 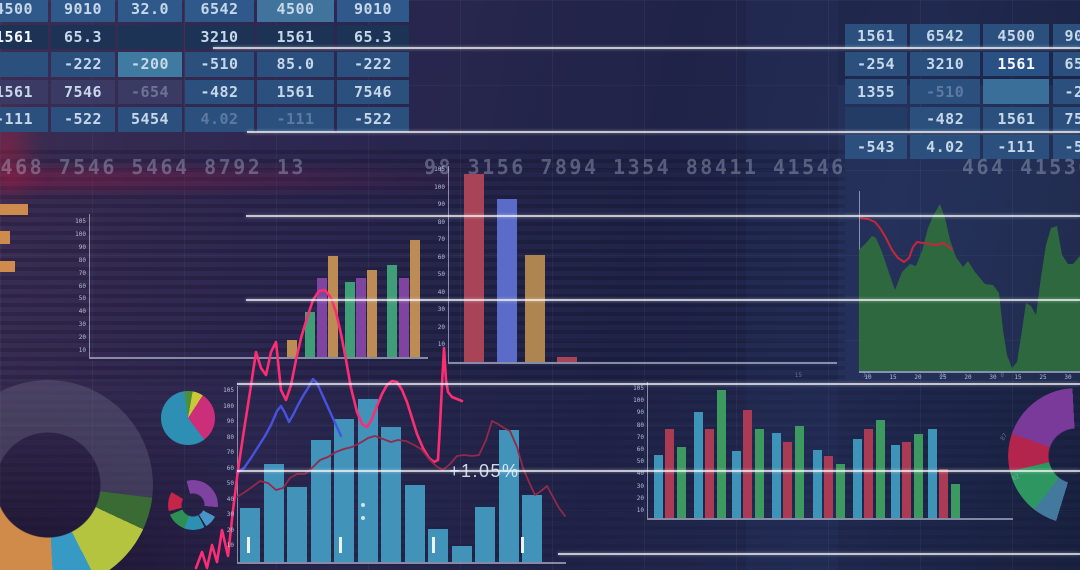 What do you see at coordinates (24, 64) in the screenshot?
I see `market-table-left-cell` at bounding box center [24, 64].